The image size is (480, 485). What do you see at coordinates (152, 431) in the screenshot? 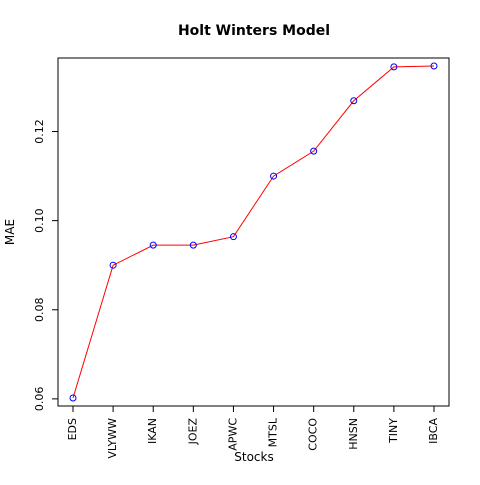
I see `x-tick-label: IKAN` at bounding box center [152, 431].